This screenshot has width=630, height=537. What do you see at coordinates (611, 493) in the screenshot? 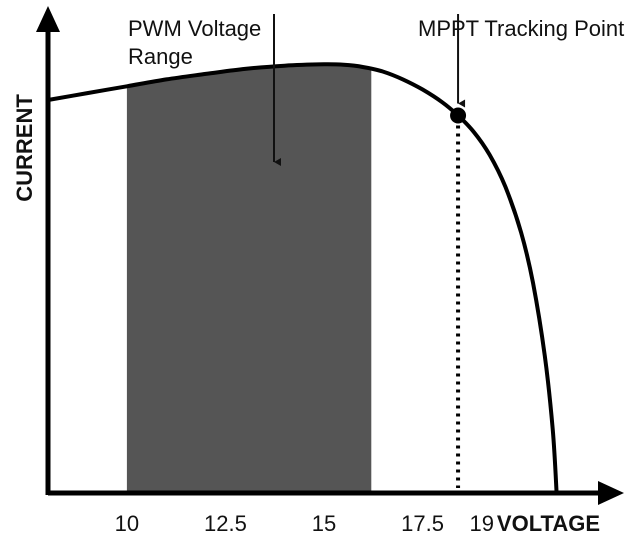
I see `x-axis-arrowhead` at bounding box center [611, 493].